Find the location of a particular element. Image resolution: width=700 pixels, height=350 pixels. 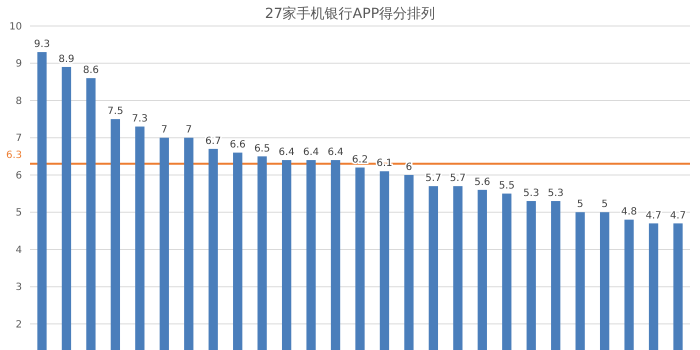

y-tick-label: 4 is located at coordinates (19, 250).